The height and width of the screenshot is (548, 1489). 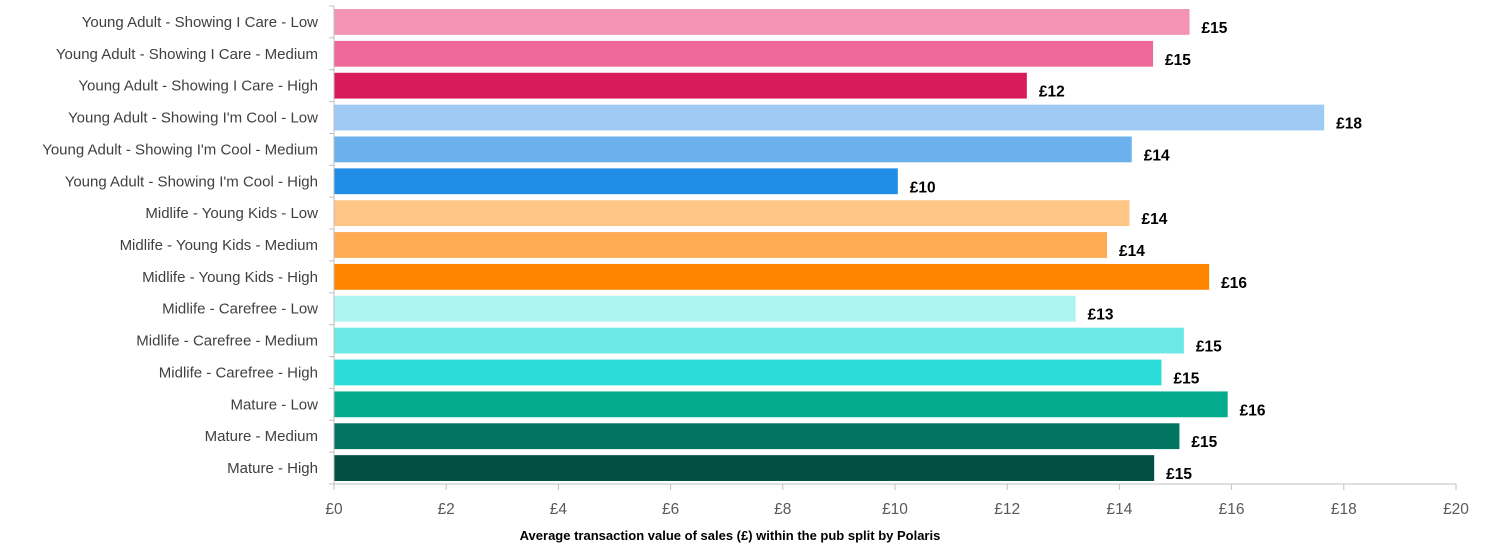 What do you see at coordinates (446, 509) in the screenshot?
I see `x-tick-label: £2` at bounding box center [446, 509].